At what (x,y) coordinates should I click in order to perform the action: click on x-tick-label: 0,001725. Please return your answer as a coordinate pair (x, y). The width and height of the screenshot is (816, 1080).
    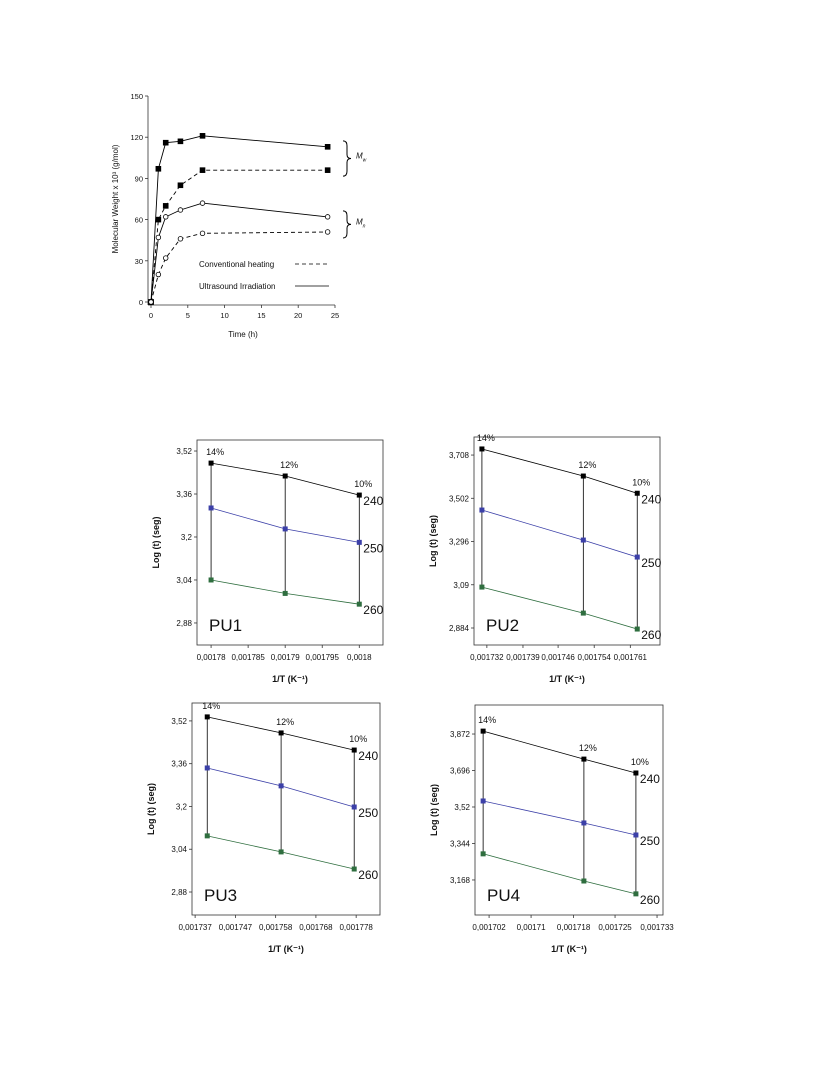
    Looking at the image, I should click on (615, 927).